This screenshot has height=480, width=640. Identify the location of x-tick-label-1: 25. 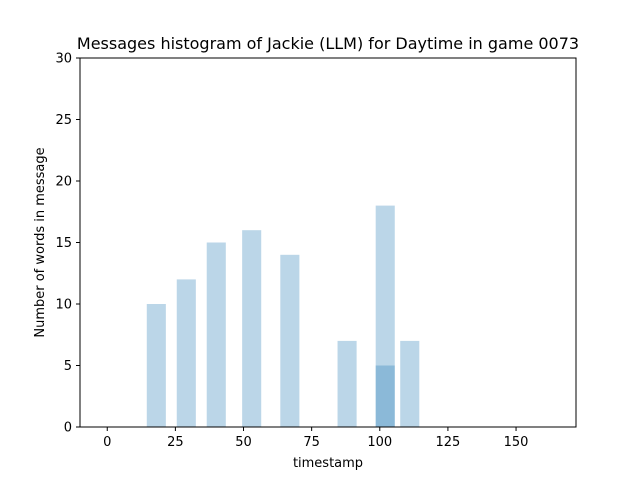
(175, 442).